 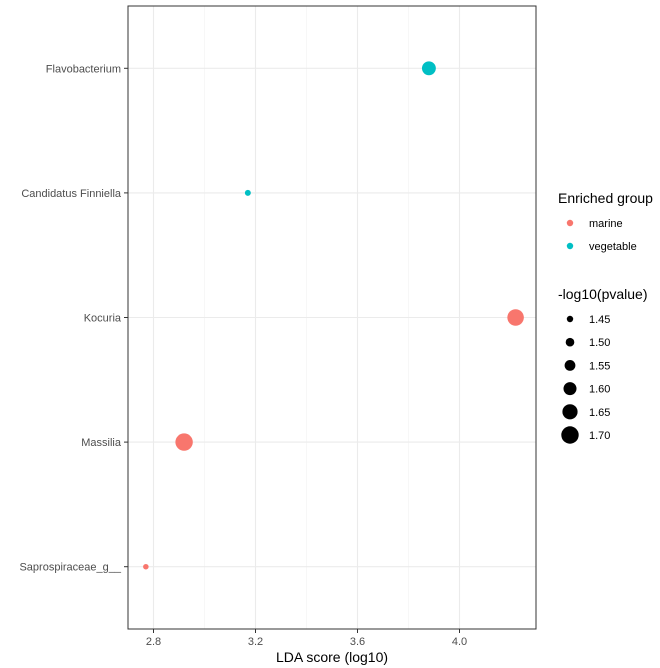 What do you see at coordinates (255, 642) in the screenshot?
I see `x-tick-label: 3.2` at bounding box center [255, 642].